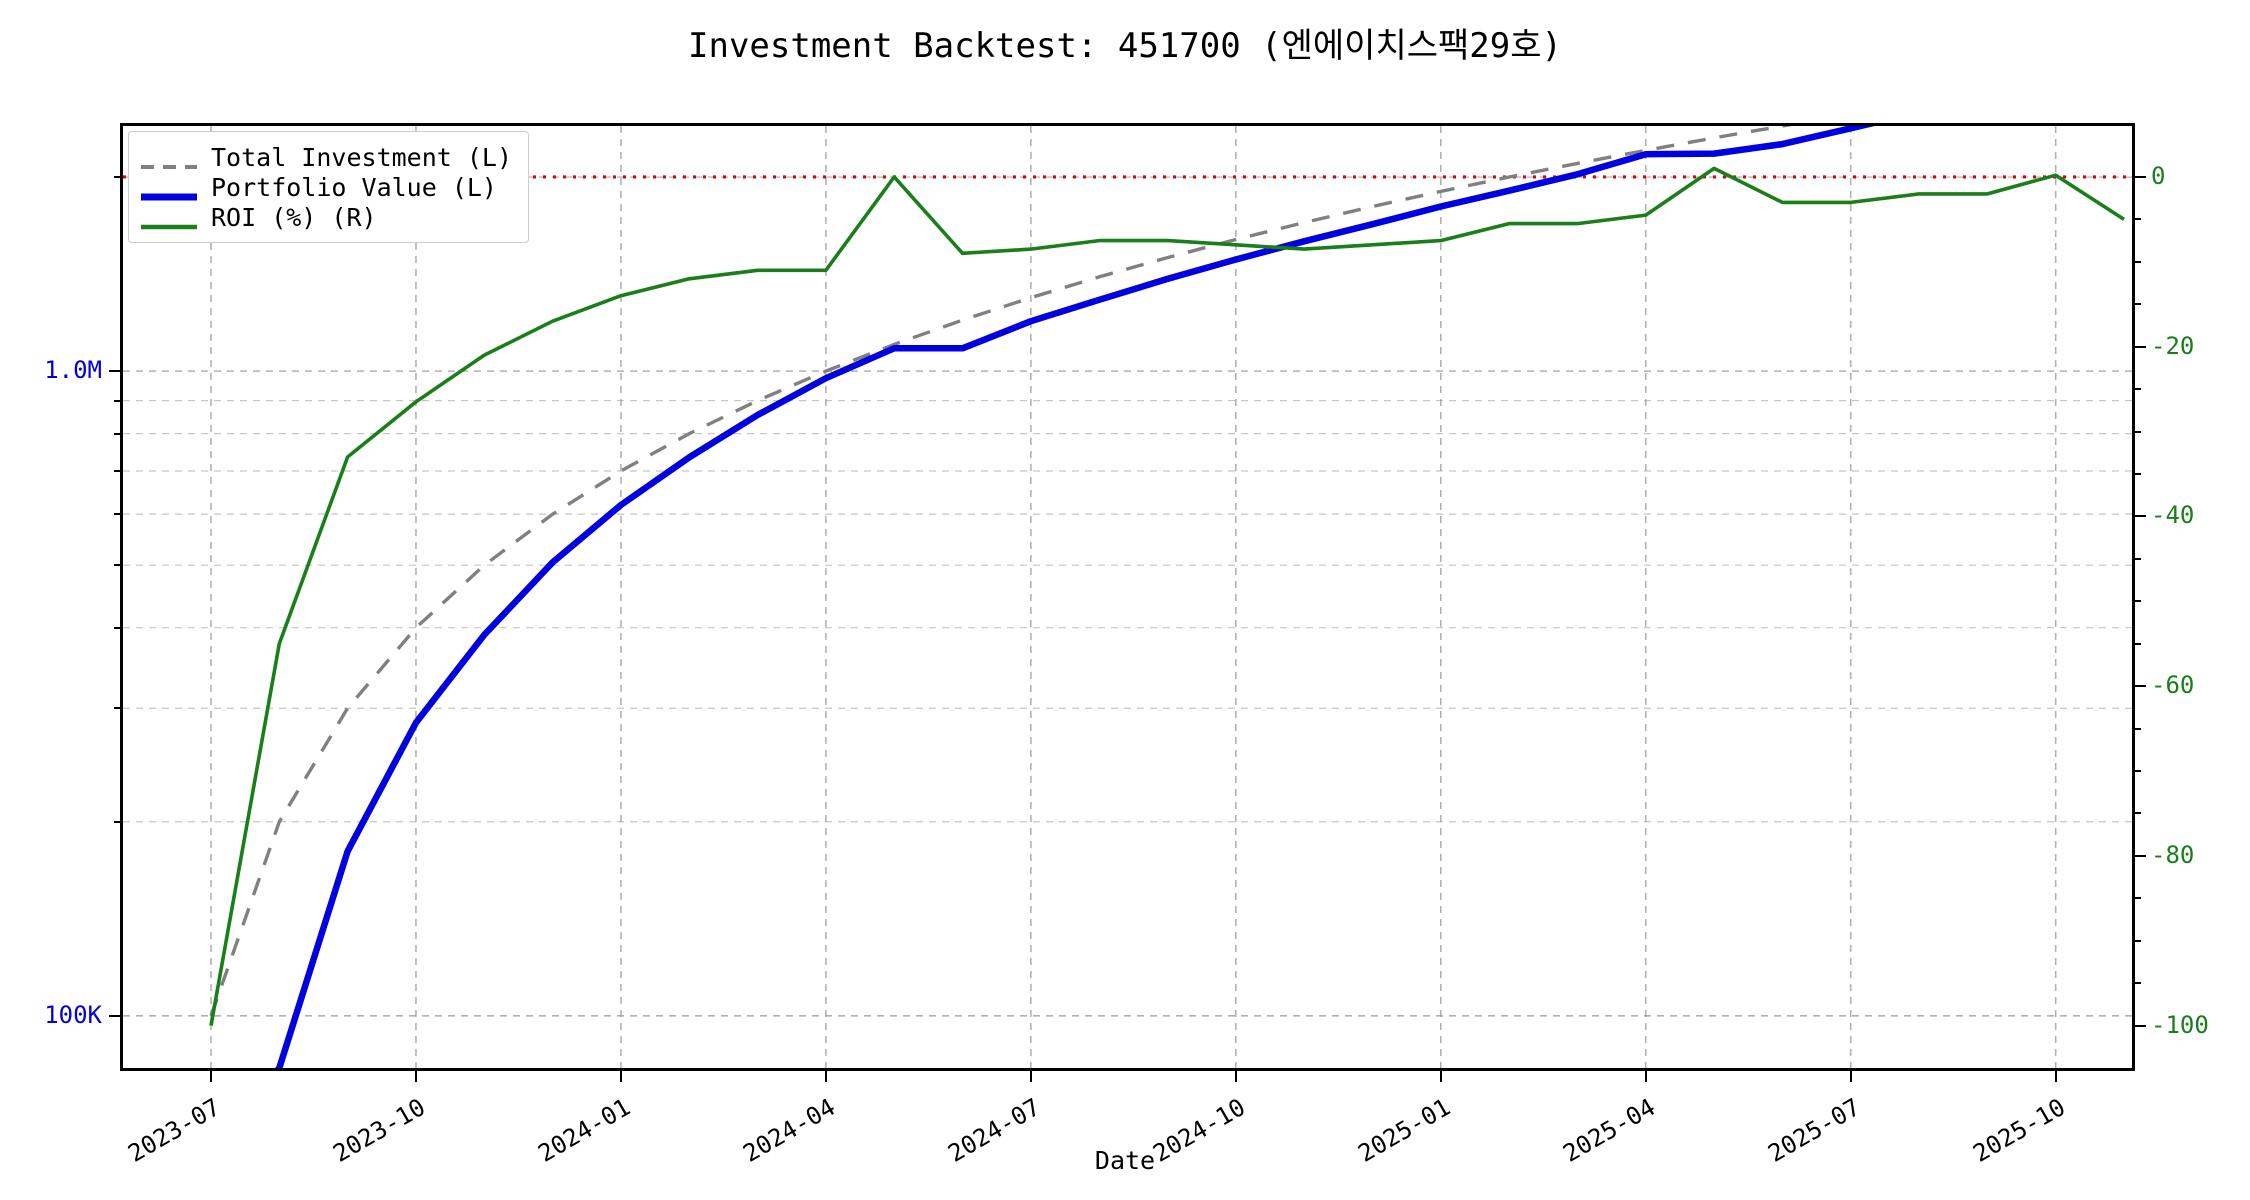 This screenshot has width=2250, height=1200. Describe the element at coordinates (2173, 685) in the screenshot. I see `right-y-tick-label: -60` at that location.